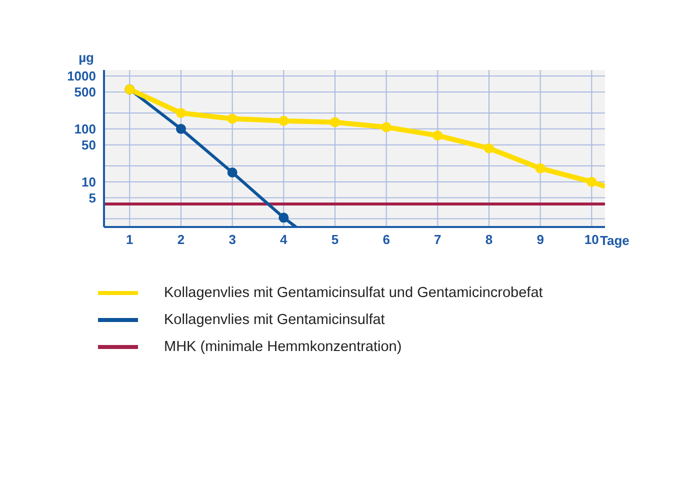 Image resolution: width=673 pixels, height=486 pixels. I want to click on legend-label: MHK (minimale Hemmkonzentration), so click(283, 346).